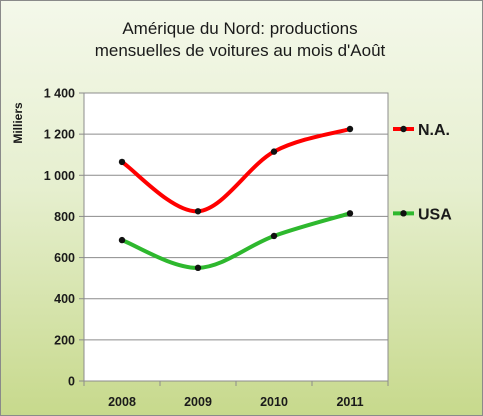  Describe the element at coordinates (435, 214) in the screenshot. I see `legend-label-usa: USA` at that location.